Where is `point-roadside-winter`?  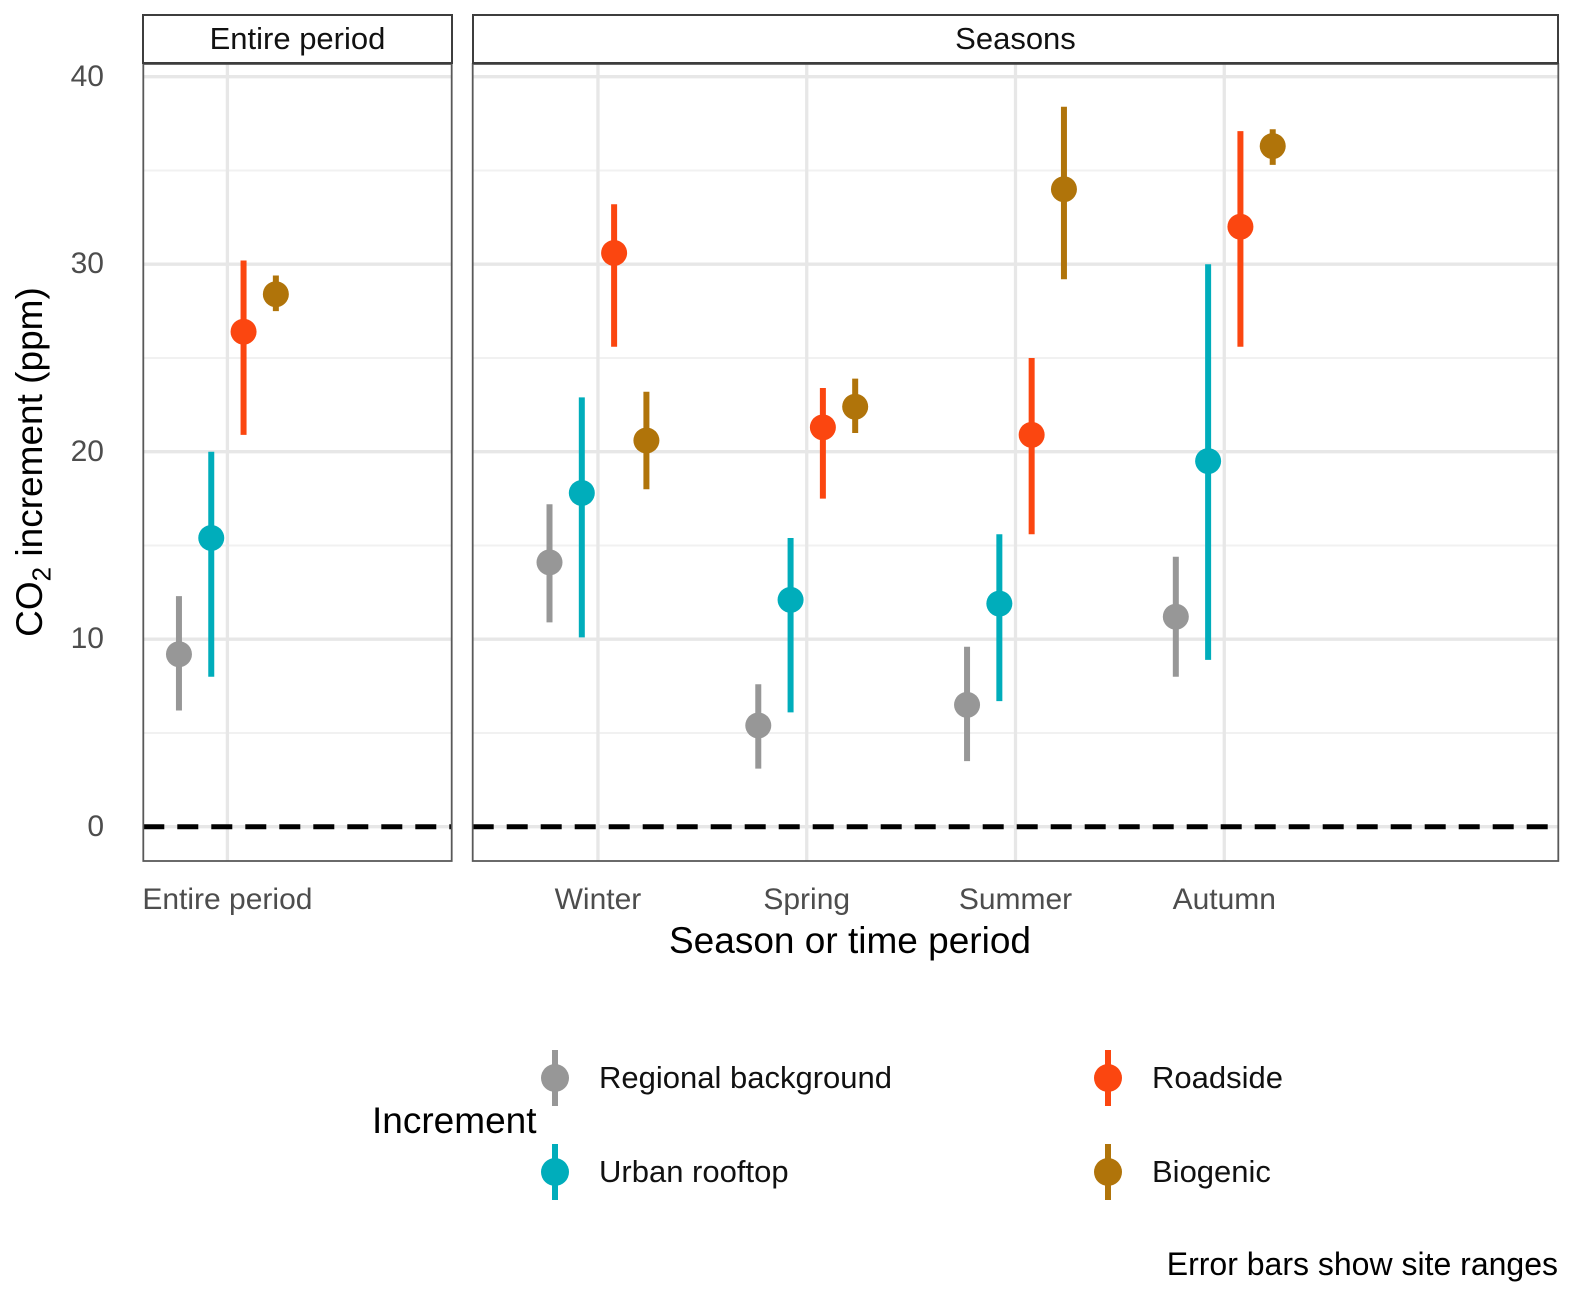
point-roadside-winter is located at coordinates (614, 252).